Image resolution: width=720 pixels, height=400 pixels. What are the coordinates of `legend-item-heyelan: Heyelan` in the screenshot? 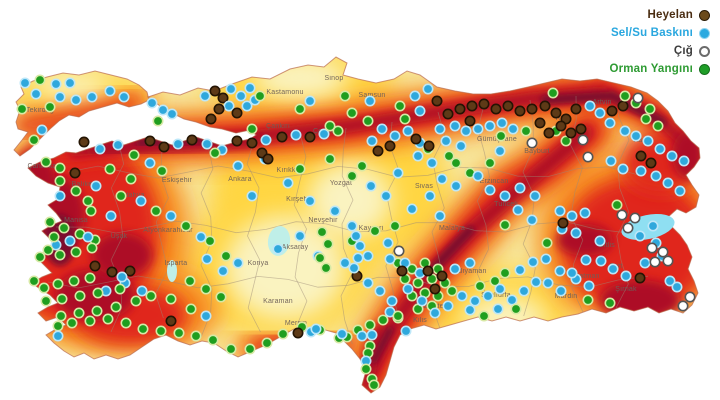 It's located at (659, 15).